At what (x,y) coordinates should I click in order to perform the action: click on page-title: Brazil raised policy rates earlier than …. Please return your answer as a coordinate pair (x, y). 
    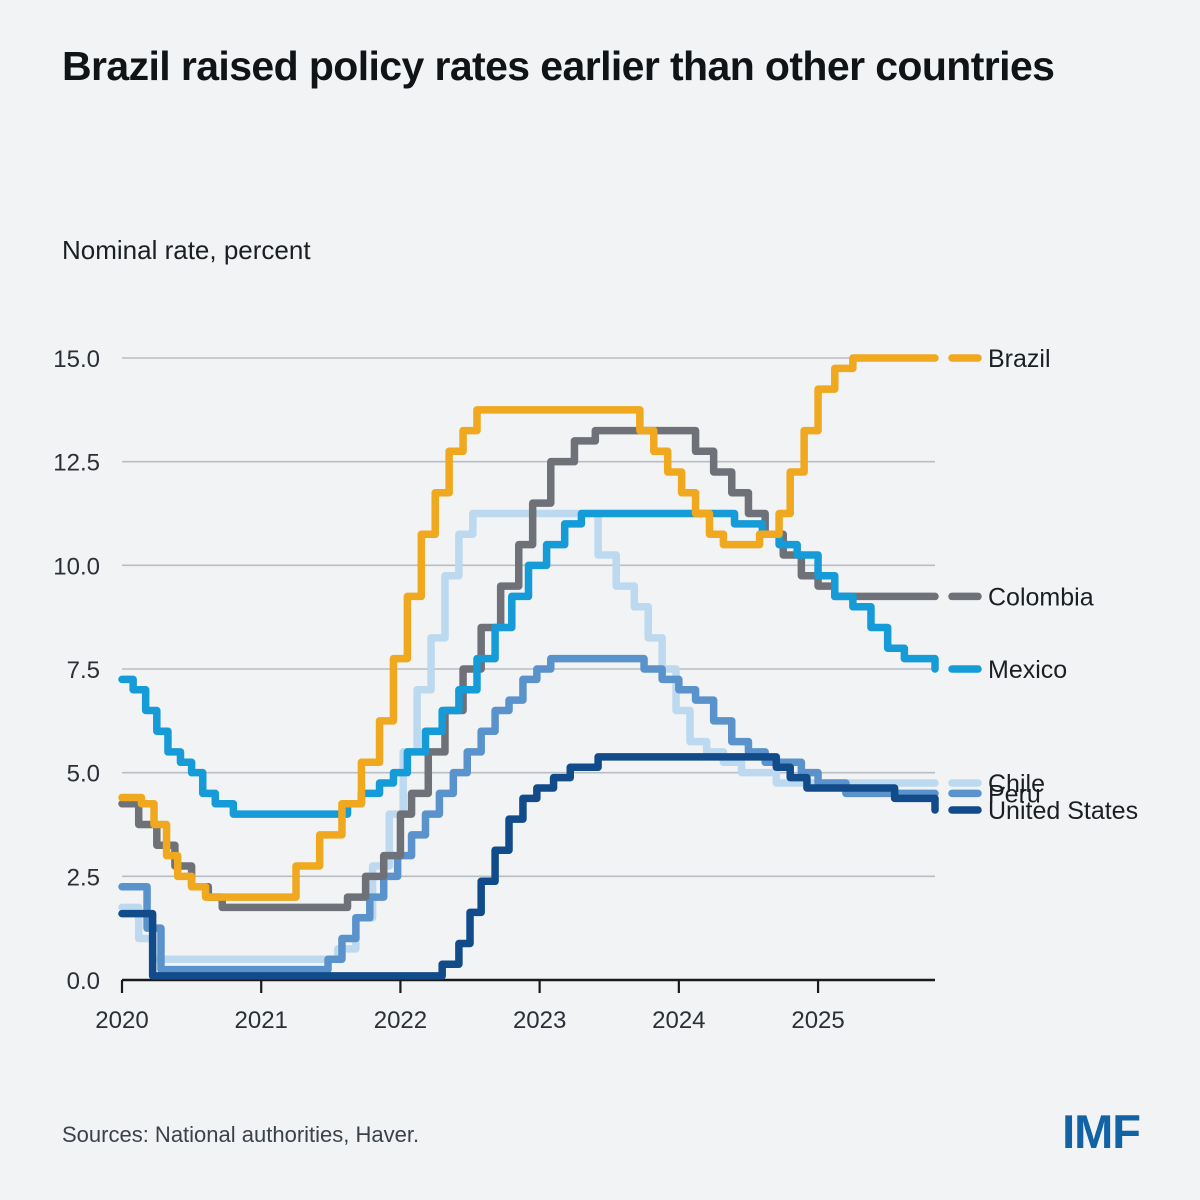
    Looking at the image, I should click on (558, 66).